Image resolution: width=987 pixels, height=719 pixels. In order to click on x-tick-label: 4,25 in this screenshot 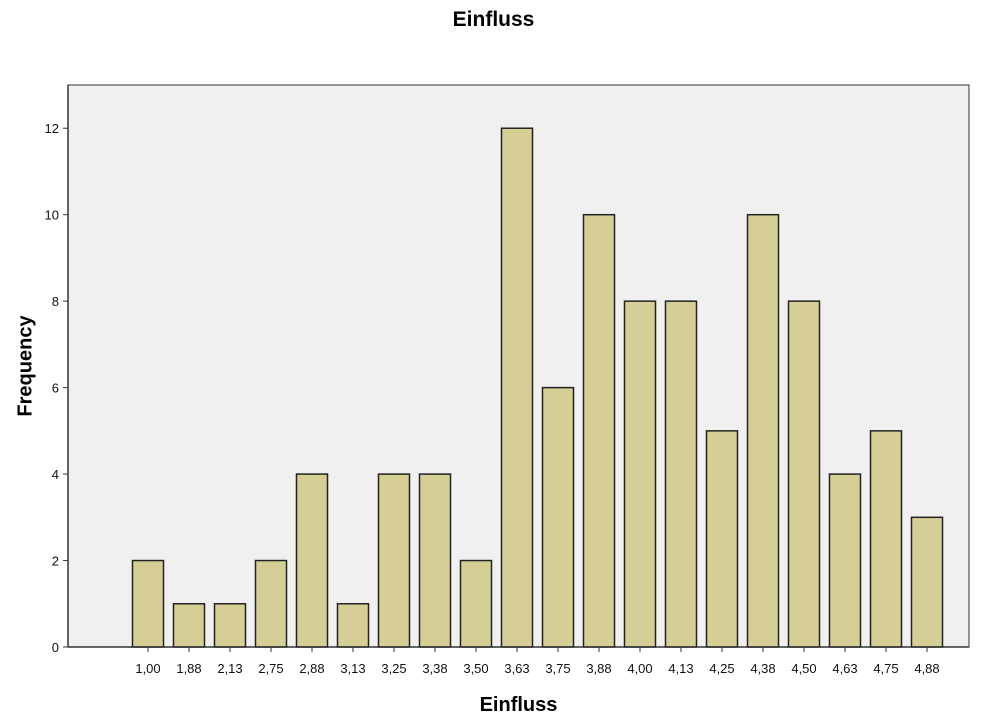, I will do `click(721, 668)`.